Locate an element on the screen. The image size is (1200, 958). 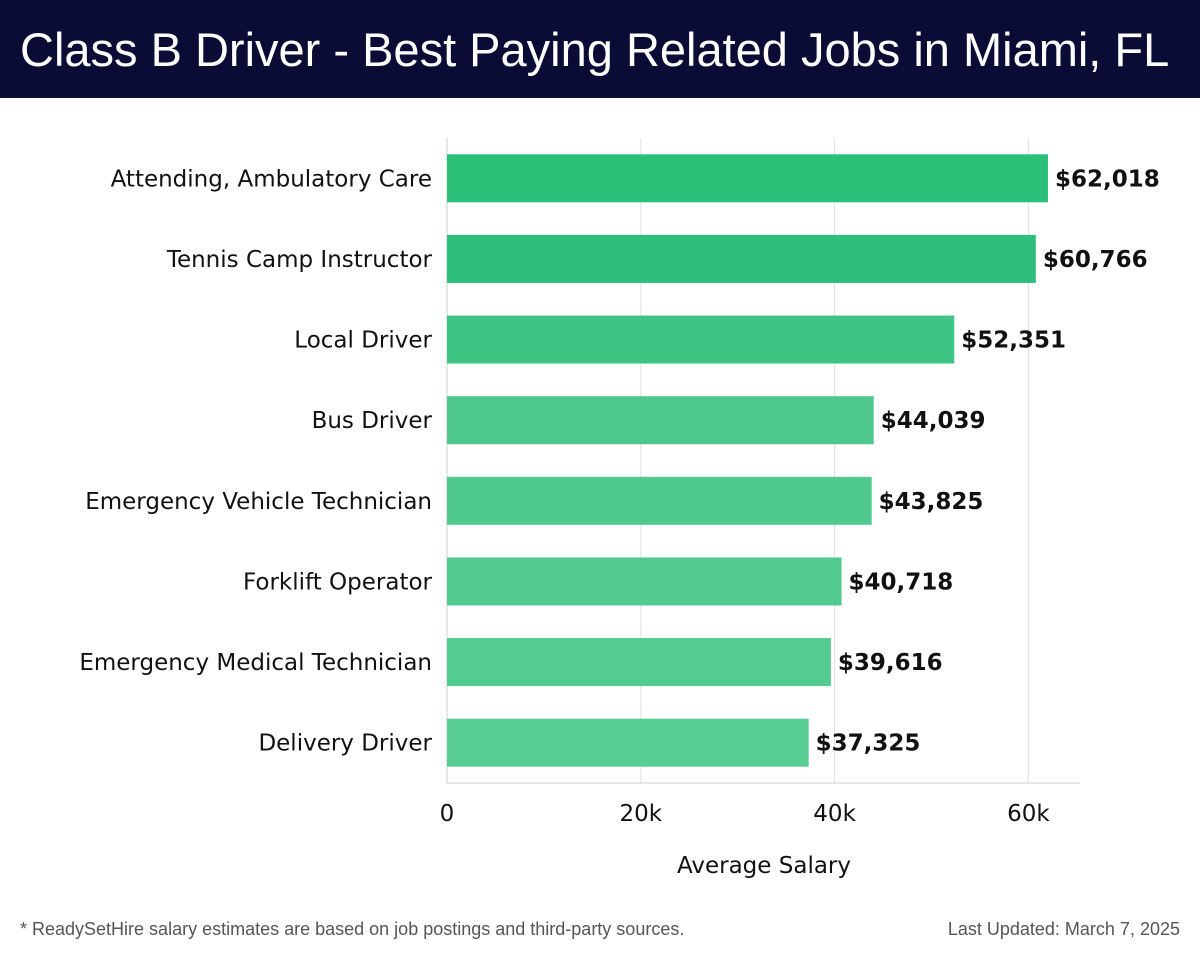
category-label: Tennis Camp Instructor is located at coordinates (299, 260).